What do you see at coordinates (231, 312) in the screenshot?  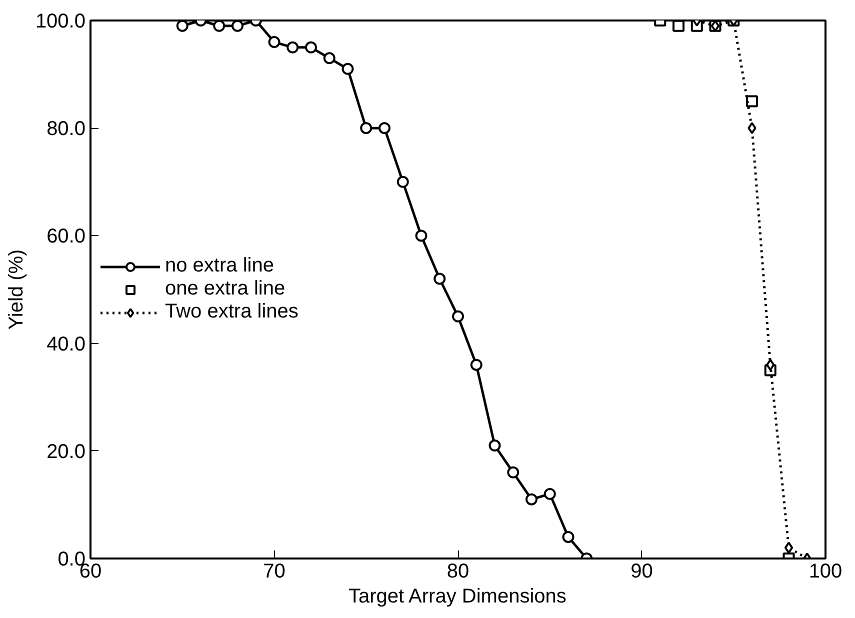 I see `legend-label: Two extra lines` at bounding box center [231, 312].